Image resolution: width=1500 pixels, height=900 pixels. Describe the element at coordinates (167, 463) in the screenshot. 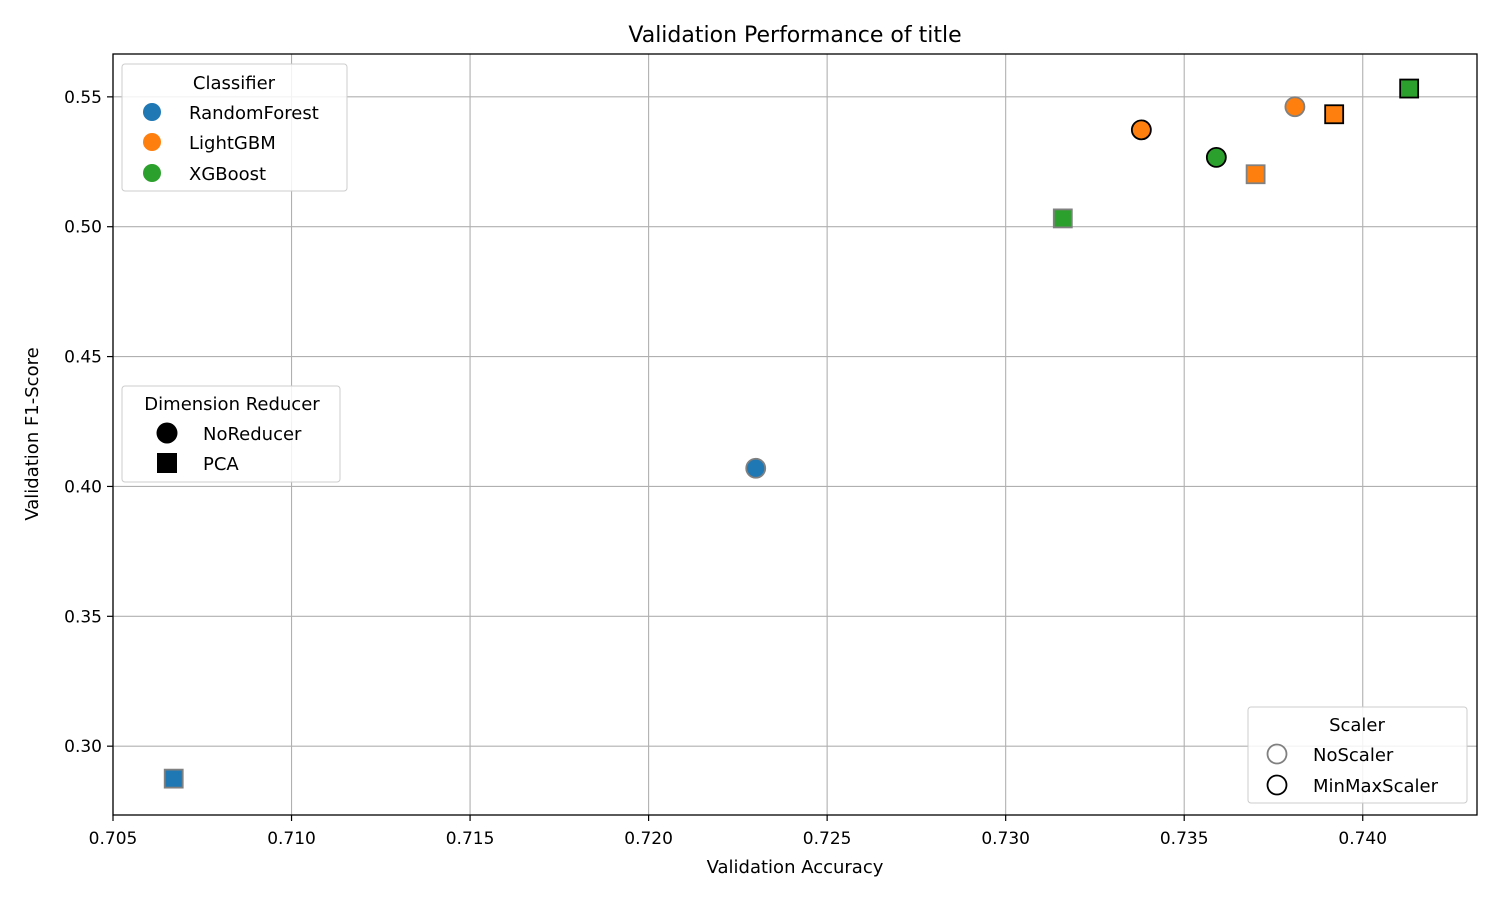

I see `legend-marker-pca` at that location.